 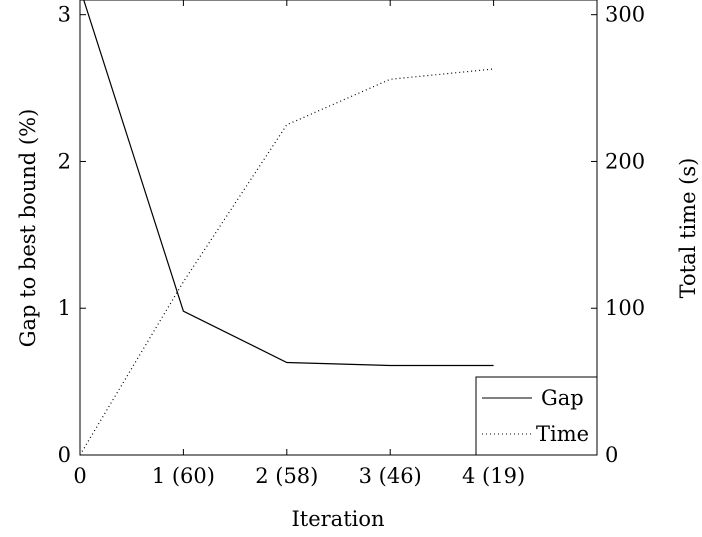 What do you see at coordinates (79, 476) in the screenshot?
I see `x-tick-label: 0` at bounding box center [79, 476].